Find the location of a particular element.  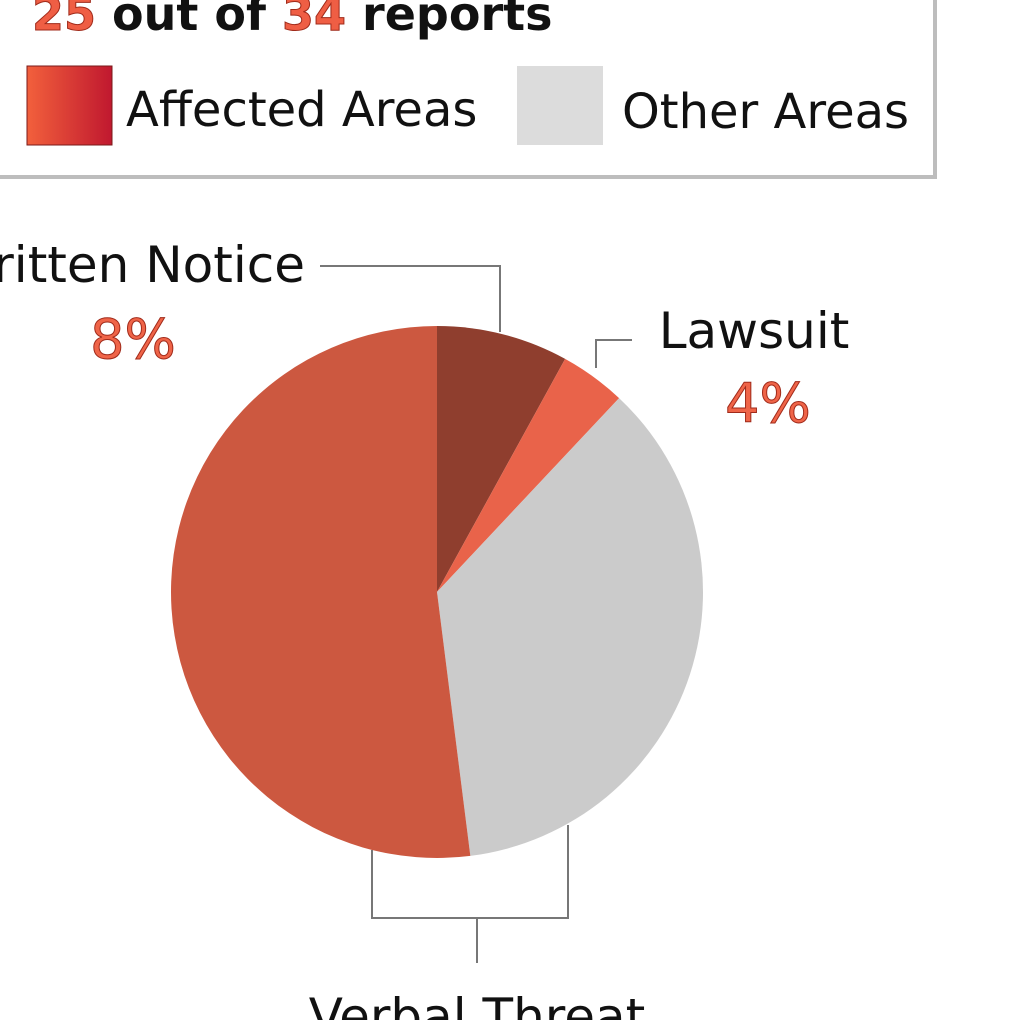

title-number: 25 is located at coordinates (64, 20).